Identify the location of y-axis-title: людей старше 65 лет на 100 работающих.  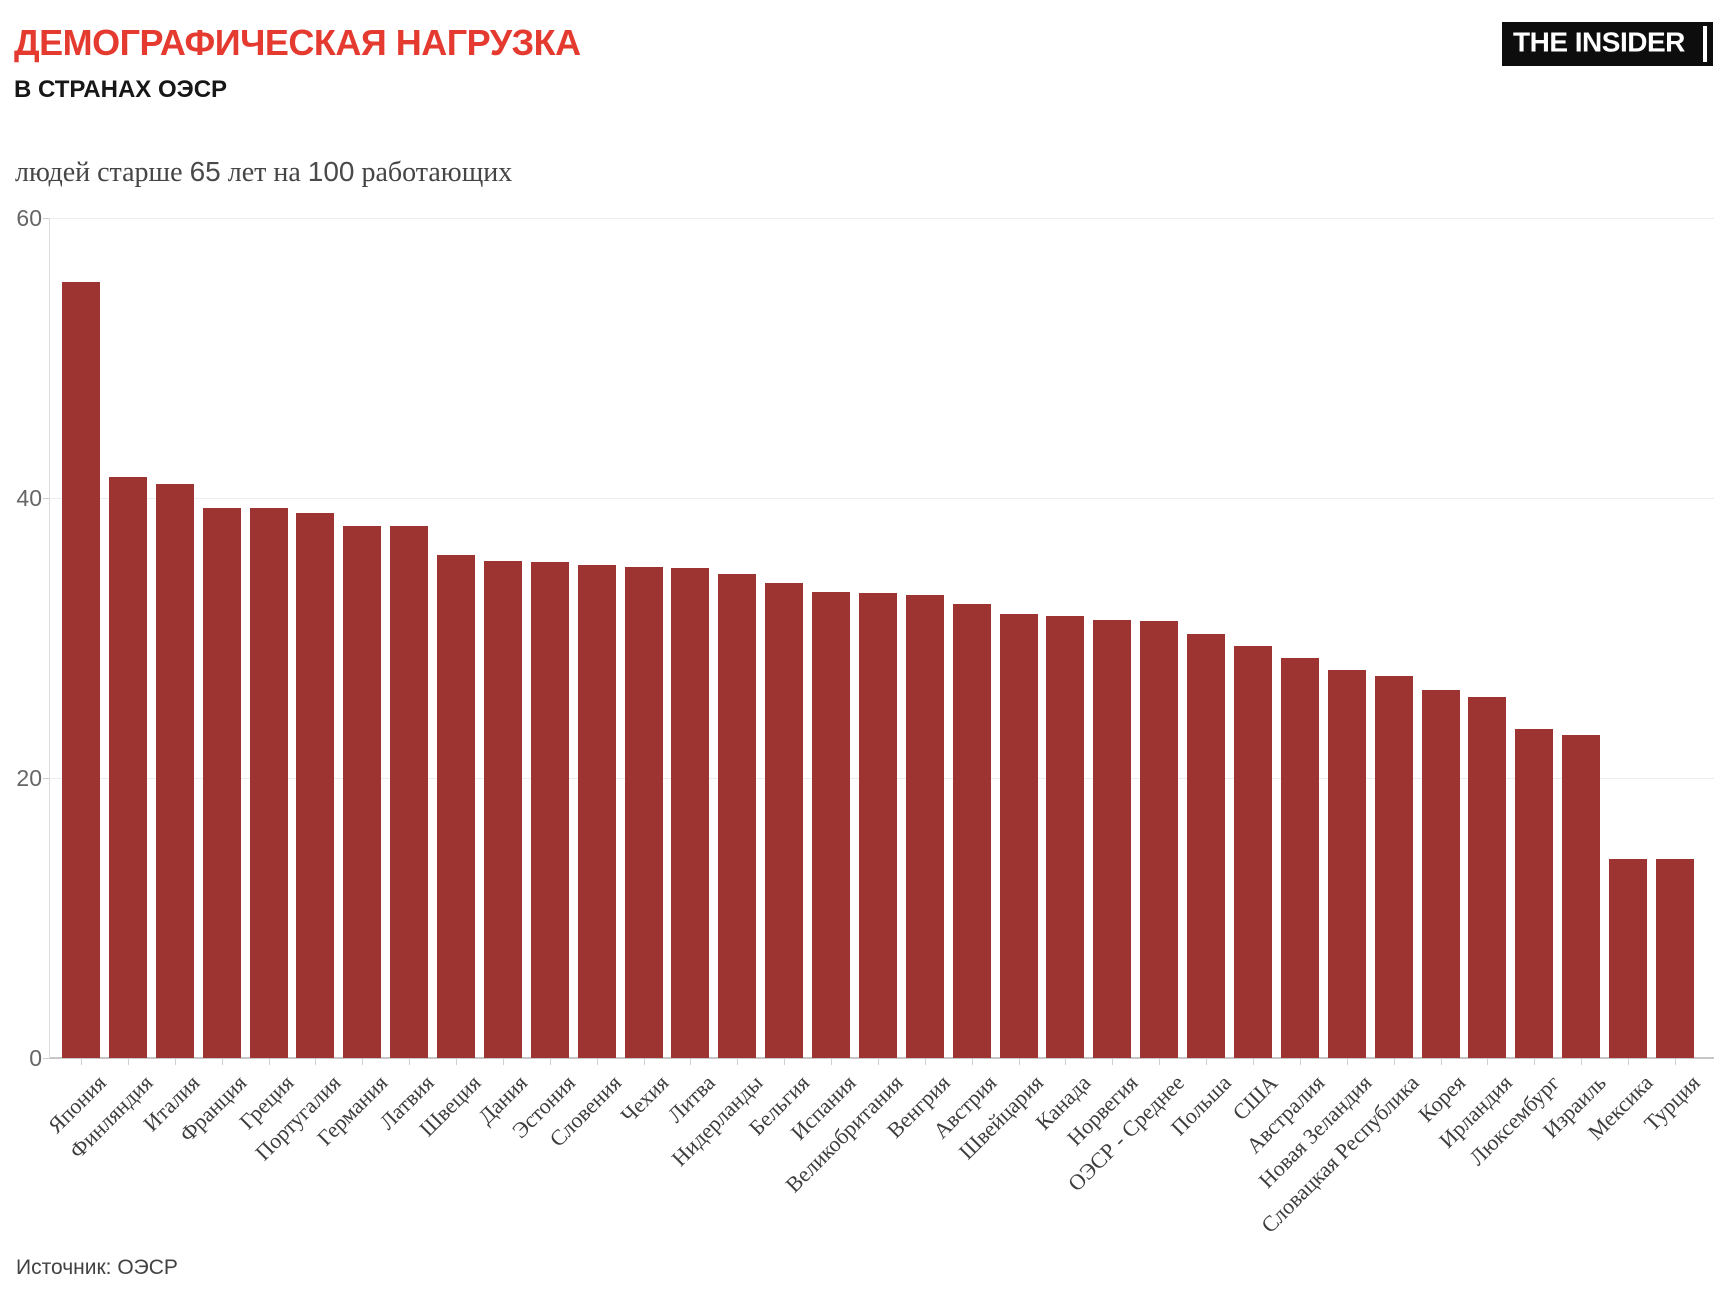
(263, 172).